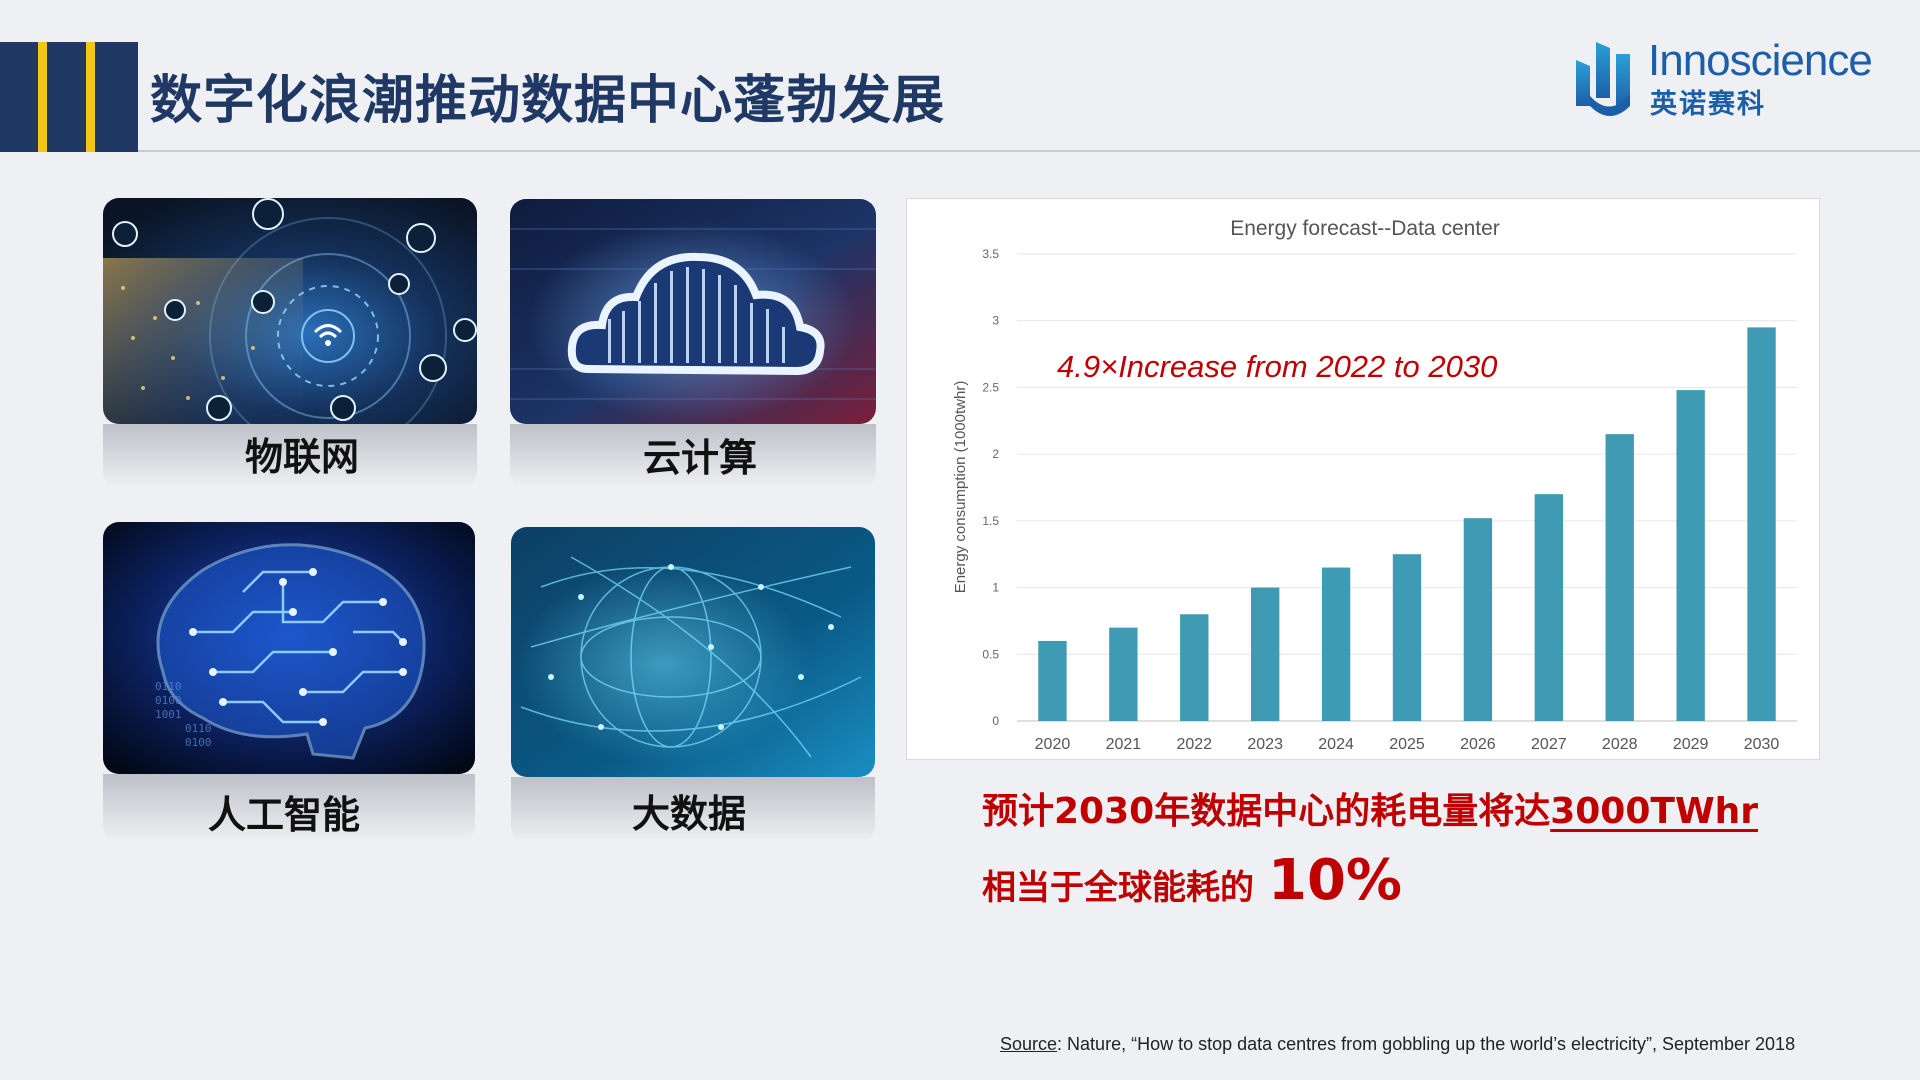 The width and height of the screenshot is (1920, 1080). I want to click on chart-x-tick-label: 2026, so click(1478, 744).